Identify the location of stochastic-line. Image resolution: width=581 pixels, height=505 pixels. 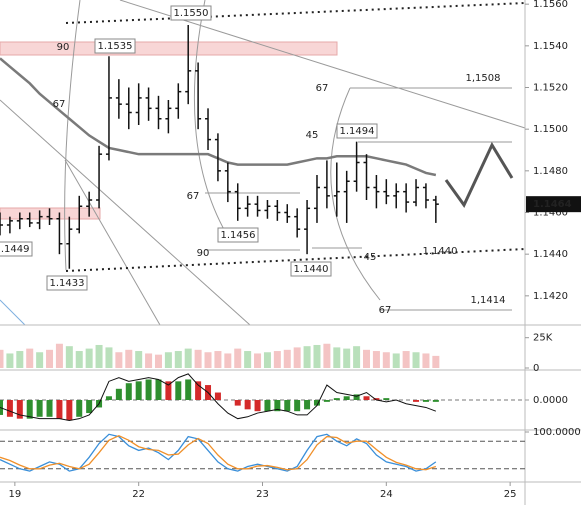
(218, 452).